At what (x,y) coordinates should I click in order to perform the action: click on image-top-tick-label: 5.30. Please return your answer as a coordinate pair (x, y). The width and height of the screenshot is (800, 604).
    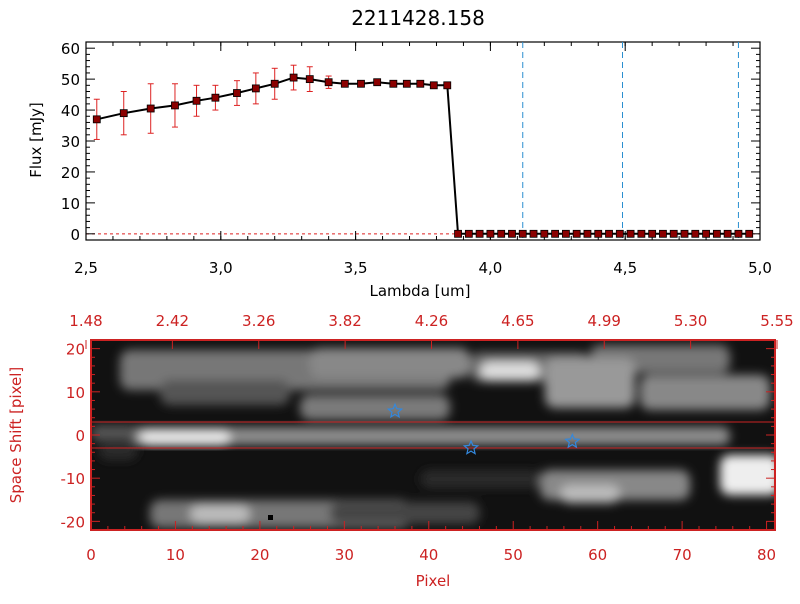
    Looking at the image, I should click on (690, 321).